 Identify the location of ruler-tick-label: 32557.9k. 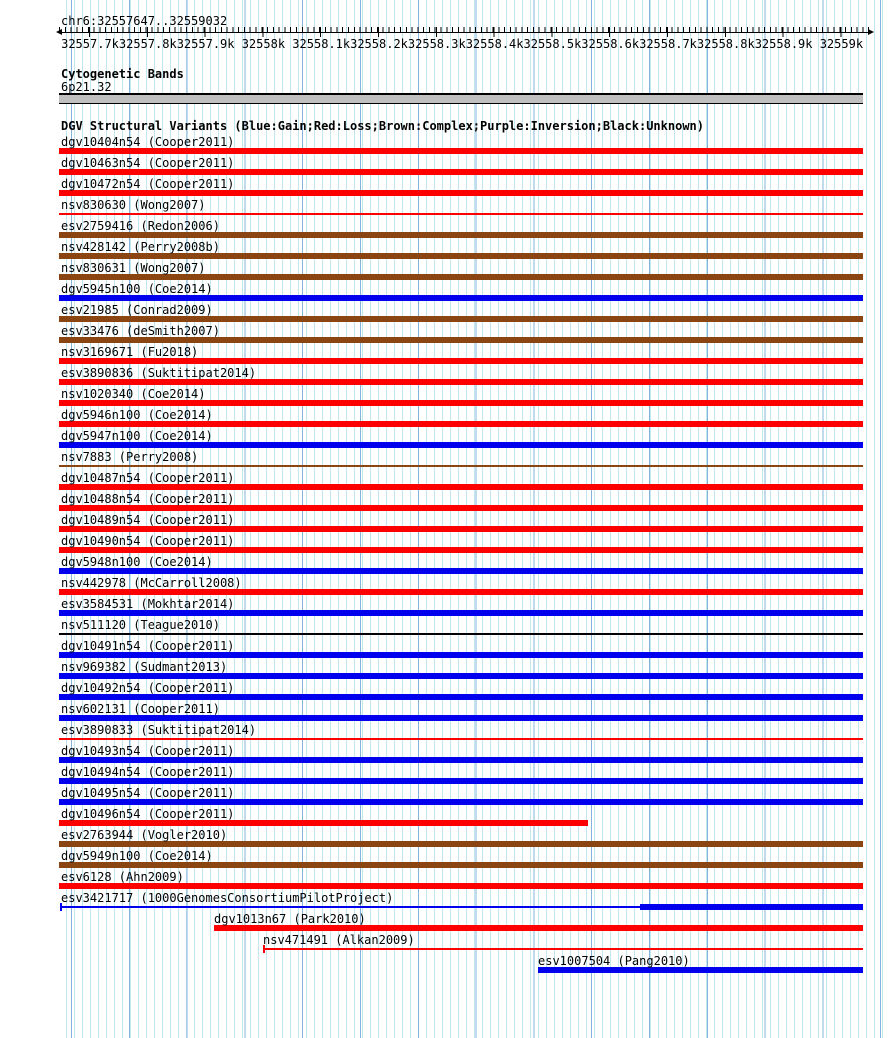
(205, 44).